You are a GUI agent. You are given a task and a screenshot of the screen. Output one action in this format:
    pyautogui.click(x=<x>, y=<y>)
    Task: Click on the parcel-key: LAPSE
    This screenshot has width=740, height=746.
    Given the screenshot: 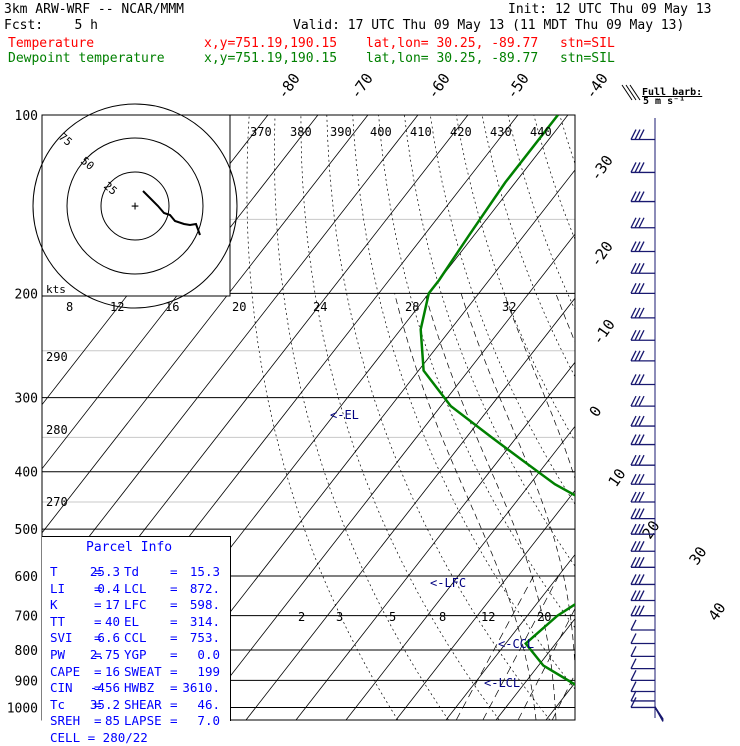 What is the action you would take?
    pyautogui.click(x=143, y=720)
    